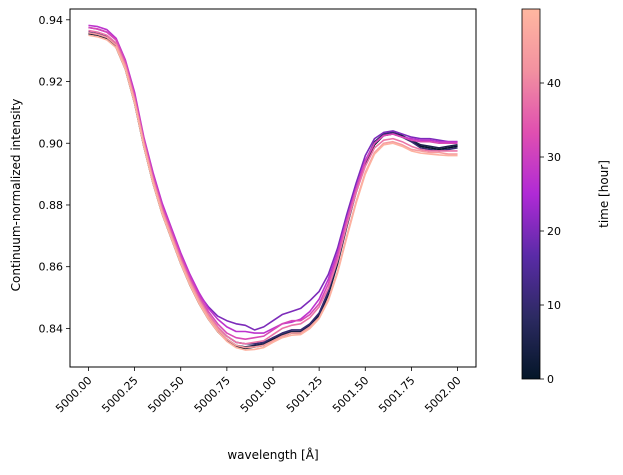  What do you see at coordinates (212, 394) in the screenshot?
I see `x-tick-label: 5000.75` at bounding box center [212, 394].